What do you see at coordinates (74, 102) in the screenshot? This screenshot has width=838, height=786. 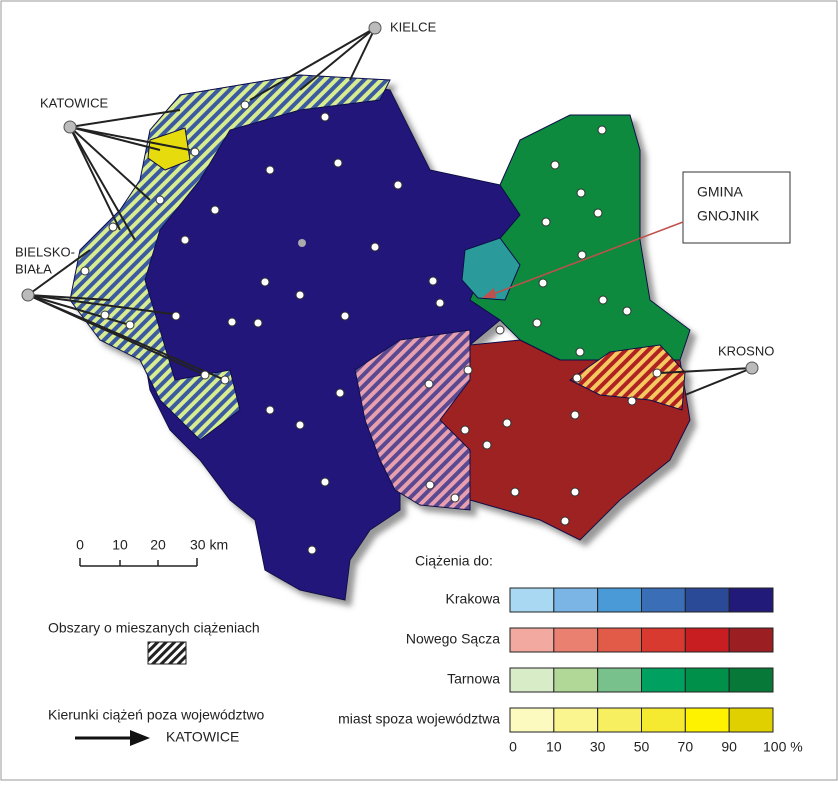 I see `city-label: KATOWICE` at bounding box center [74, 102].